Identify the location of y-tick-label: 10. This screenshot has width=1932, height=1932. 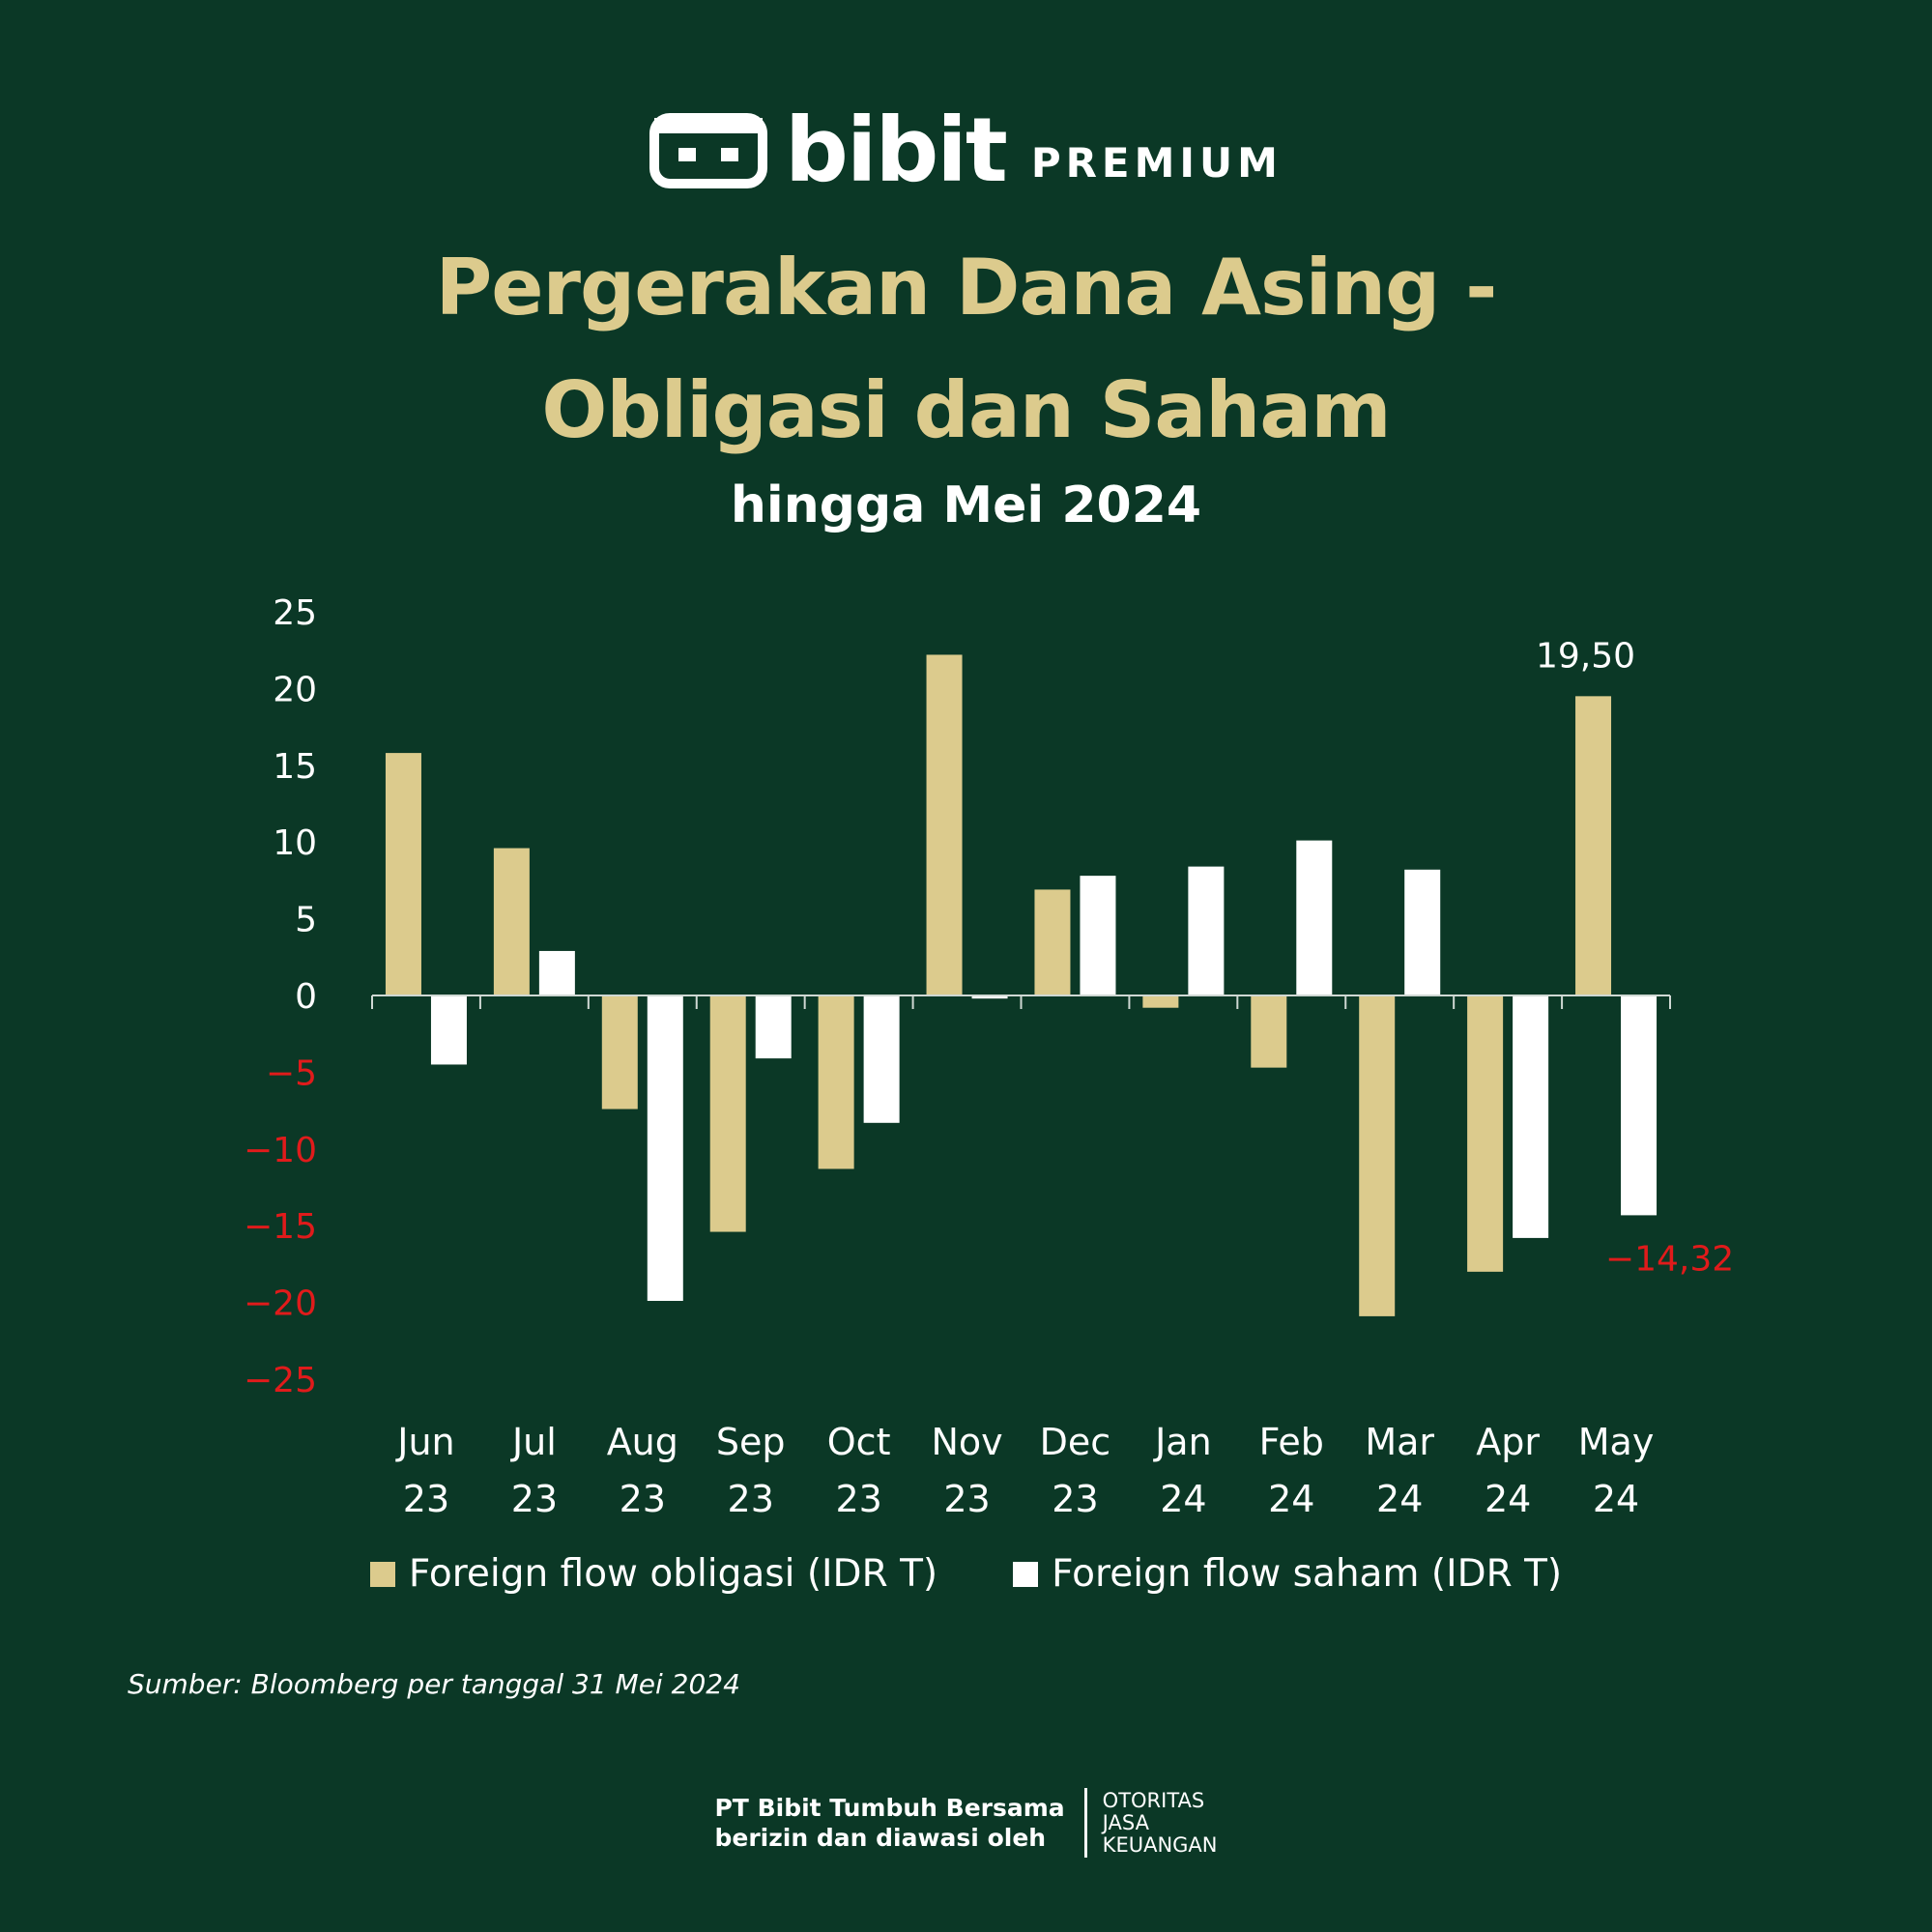
(295, 843).